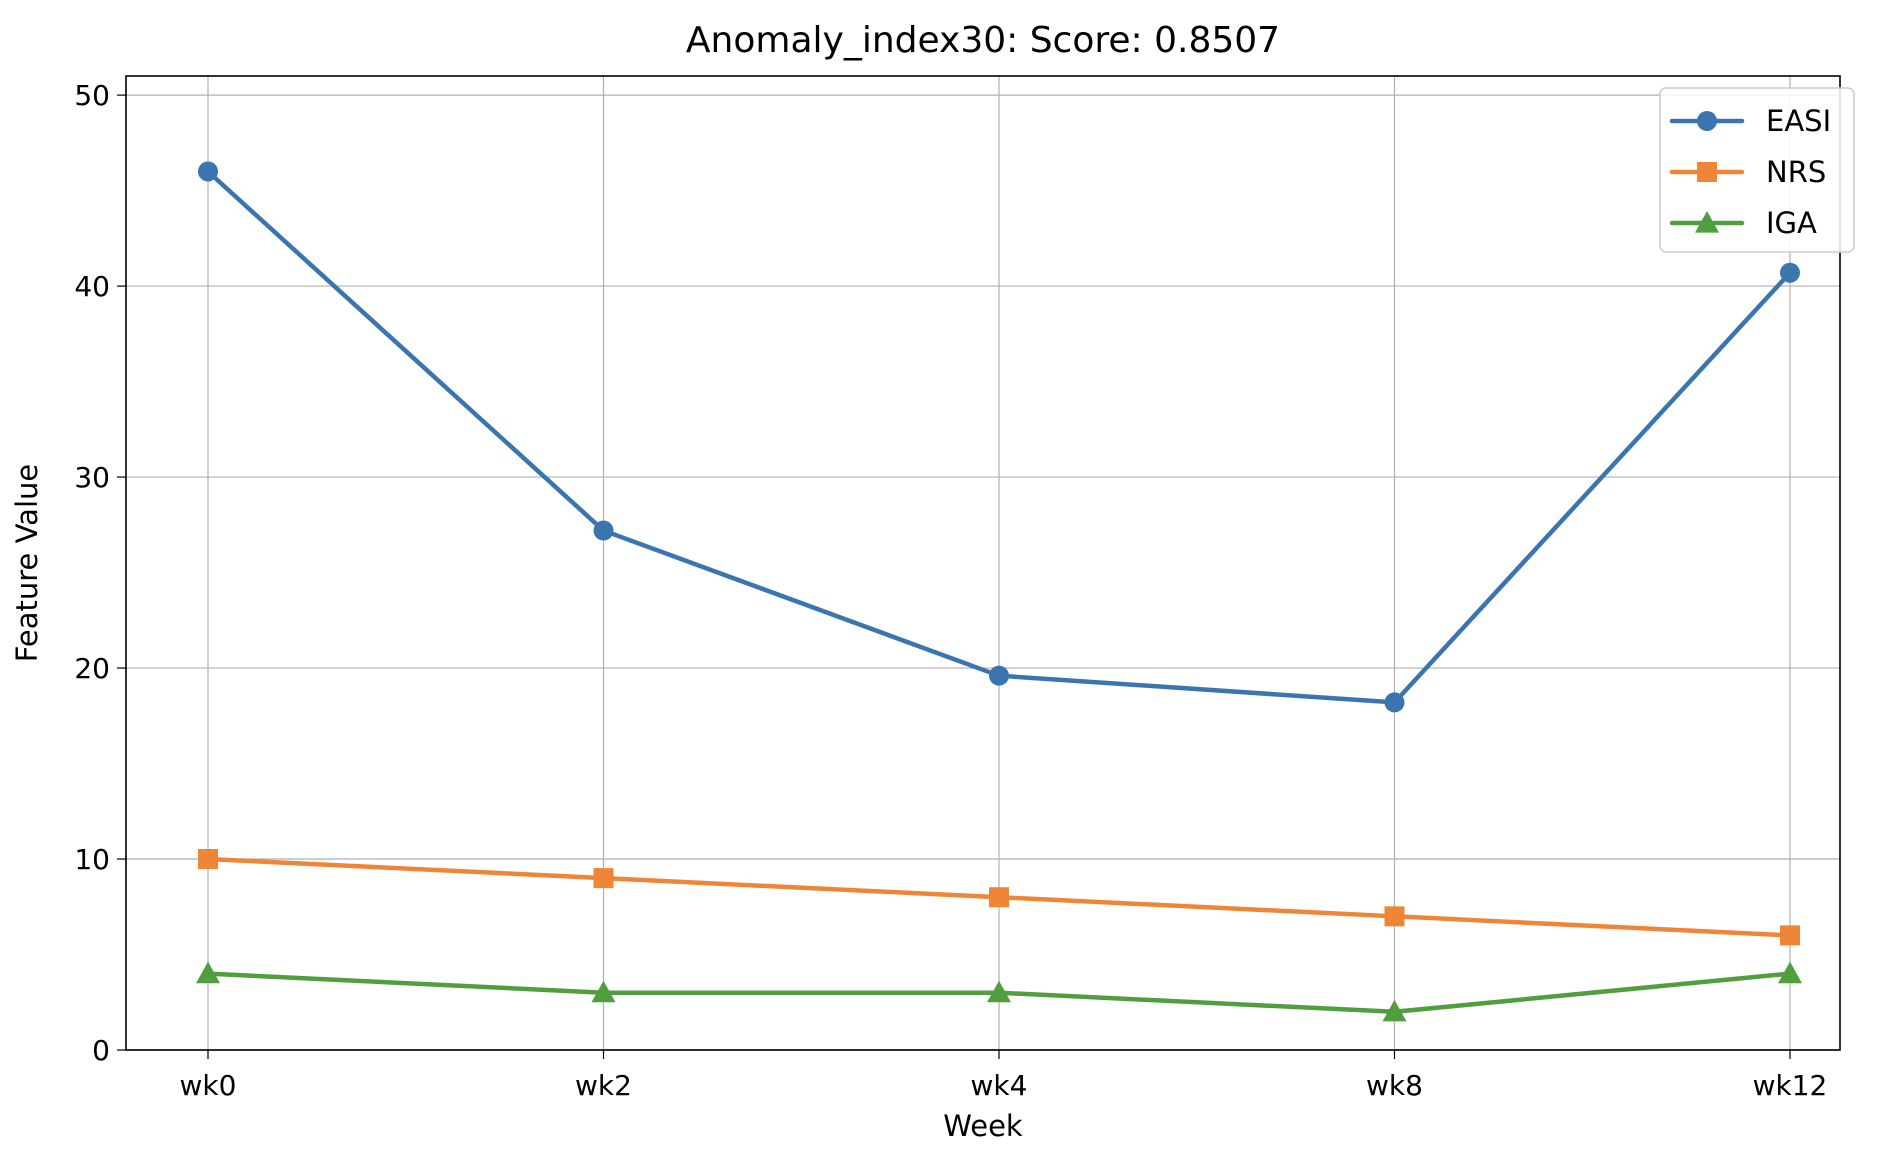 The image size is (1882, 1152). Describe the element at coordinates (208, 1085) in the screenshot. I see `x-tick-label: wk0` at that location.